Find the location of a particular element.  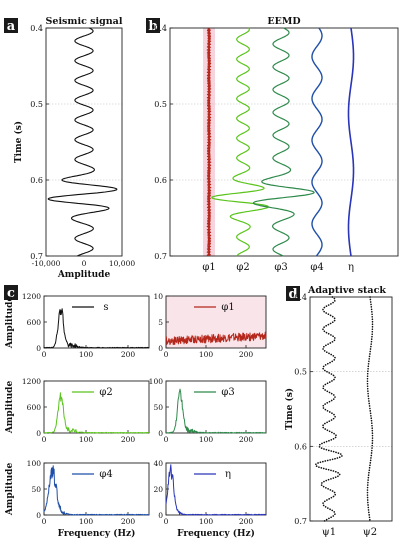

phi3-trace is located at coordinates (283, 142).